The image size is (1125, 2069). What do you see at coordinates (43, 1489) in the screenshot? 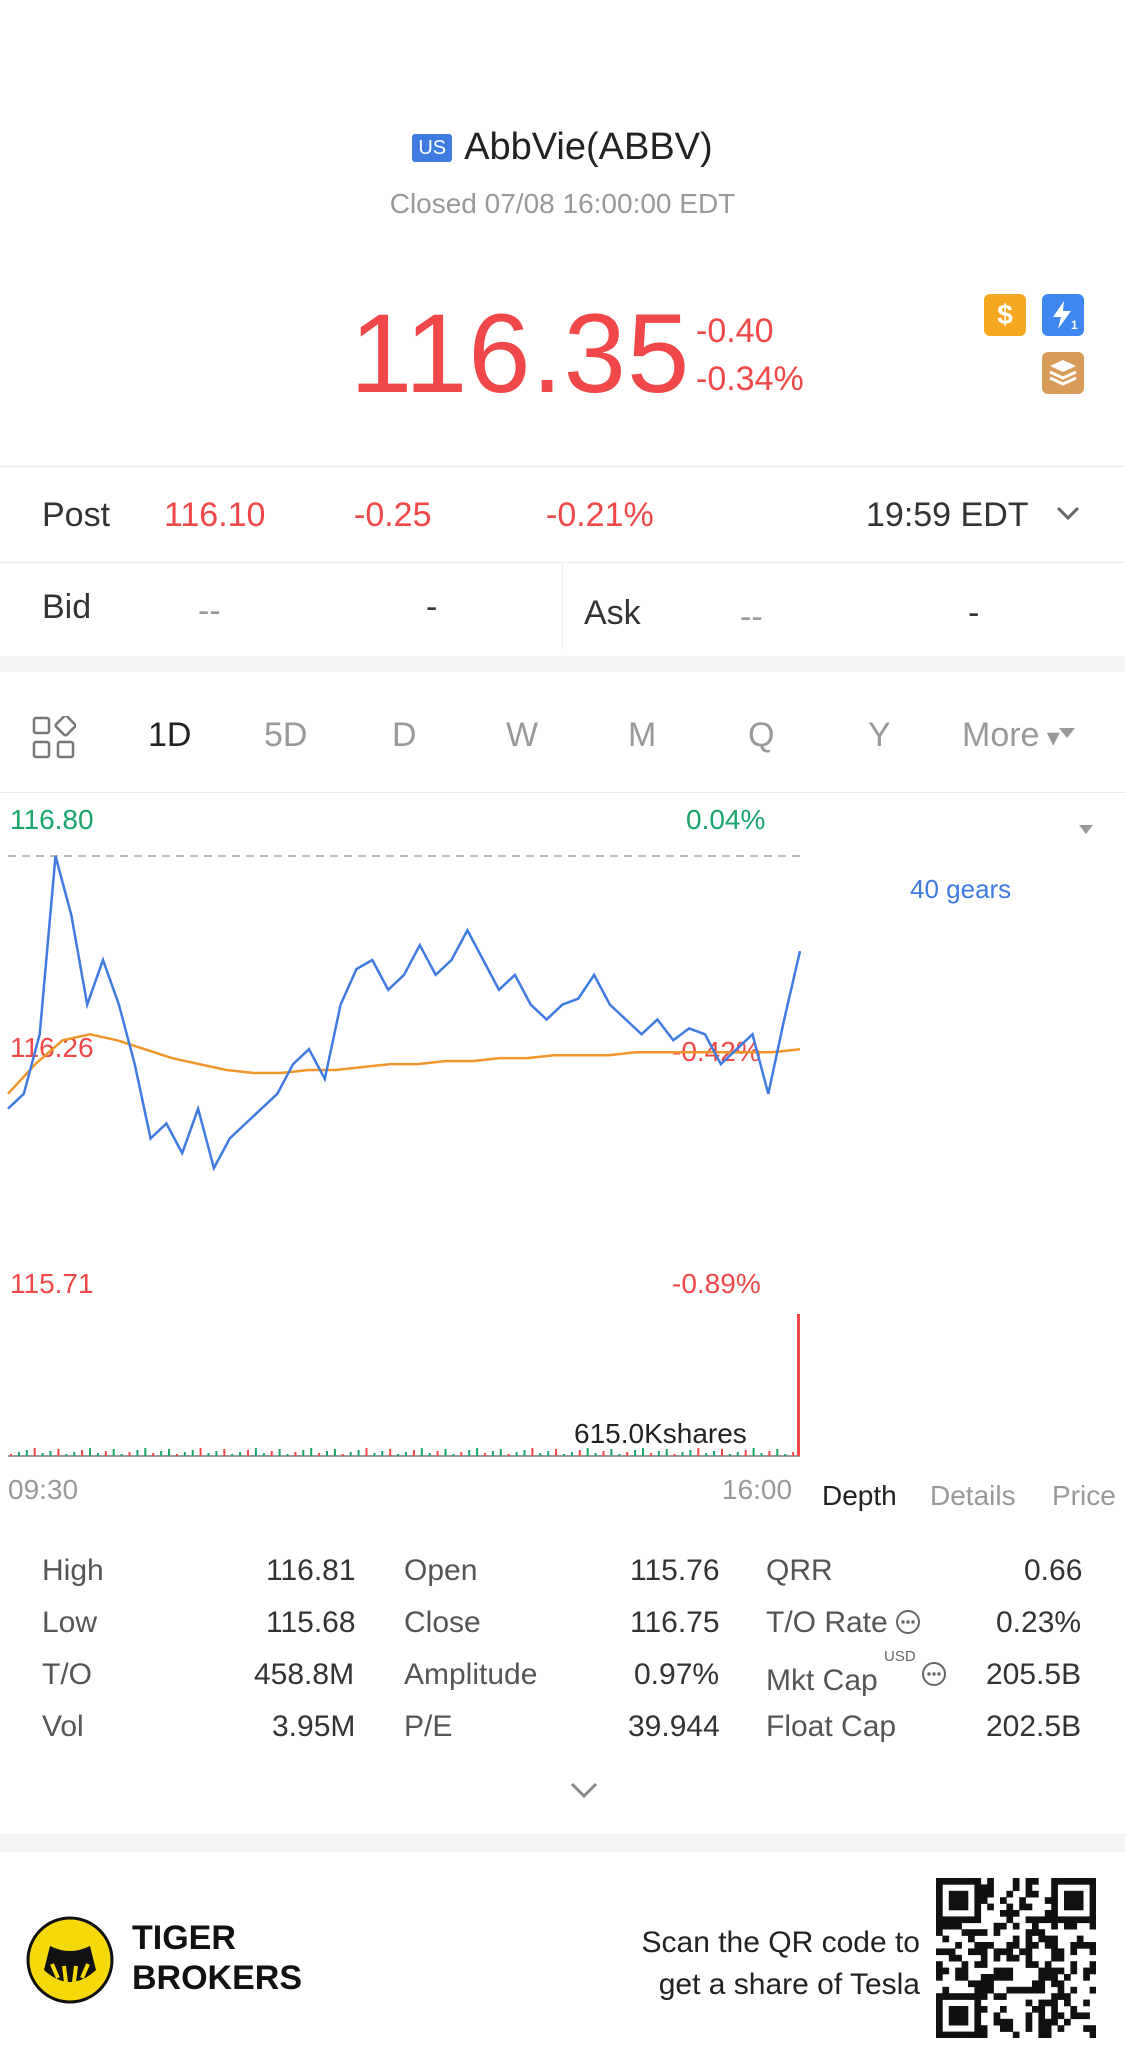
I see `time-start: 09:30` at bounding box center [43, 1489].